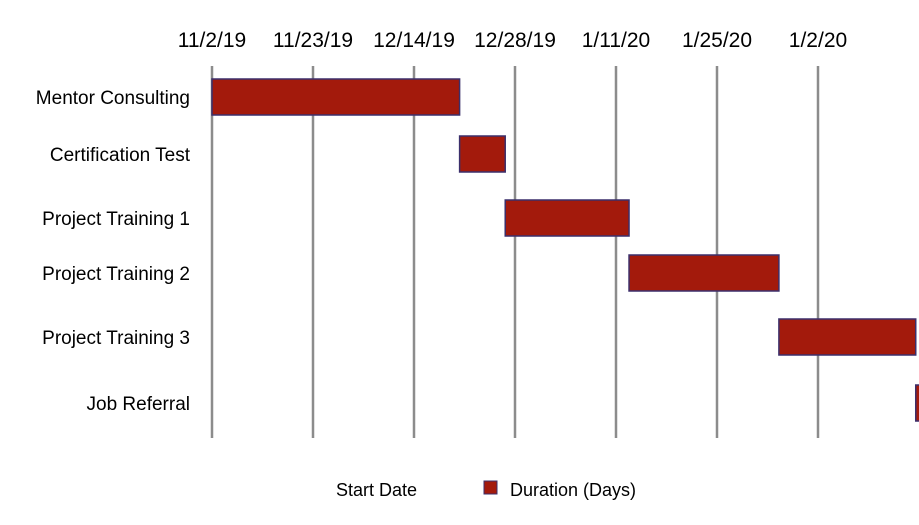  I want to click on task-label: Project Training 3, so click(116, 338).